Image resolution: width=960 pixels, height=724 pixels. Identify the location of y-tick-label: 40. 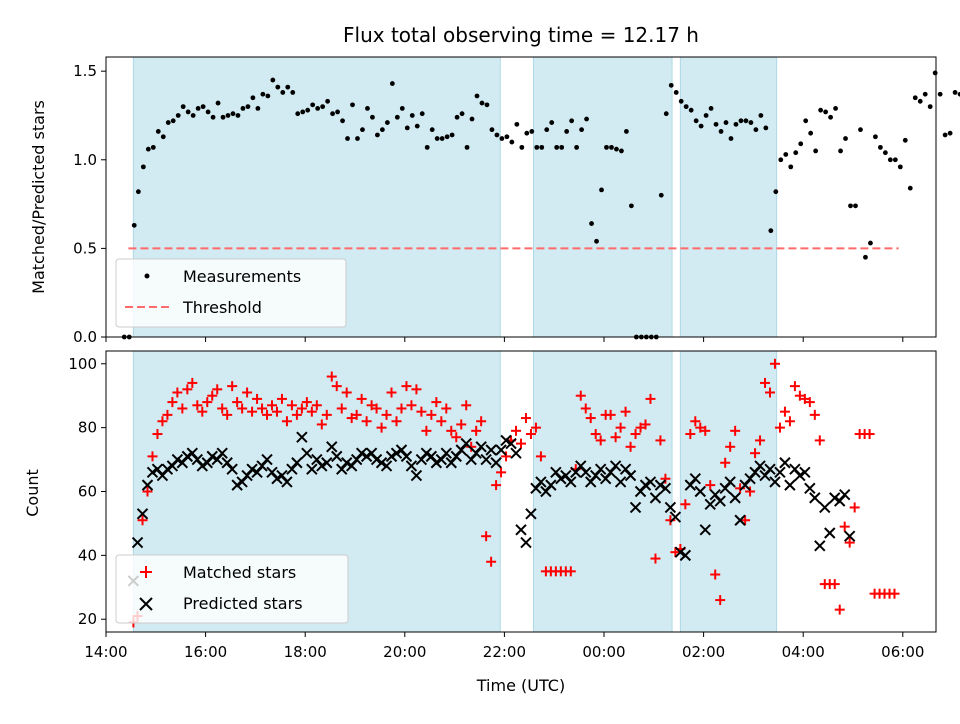
(87, 555).